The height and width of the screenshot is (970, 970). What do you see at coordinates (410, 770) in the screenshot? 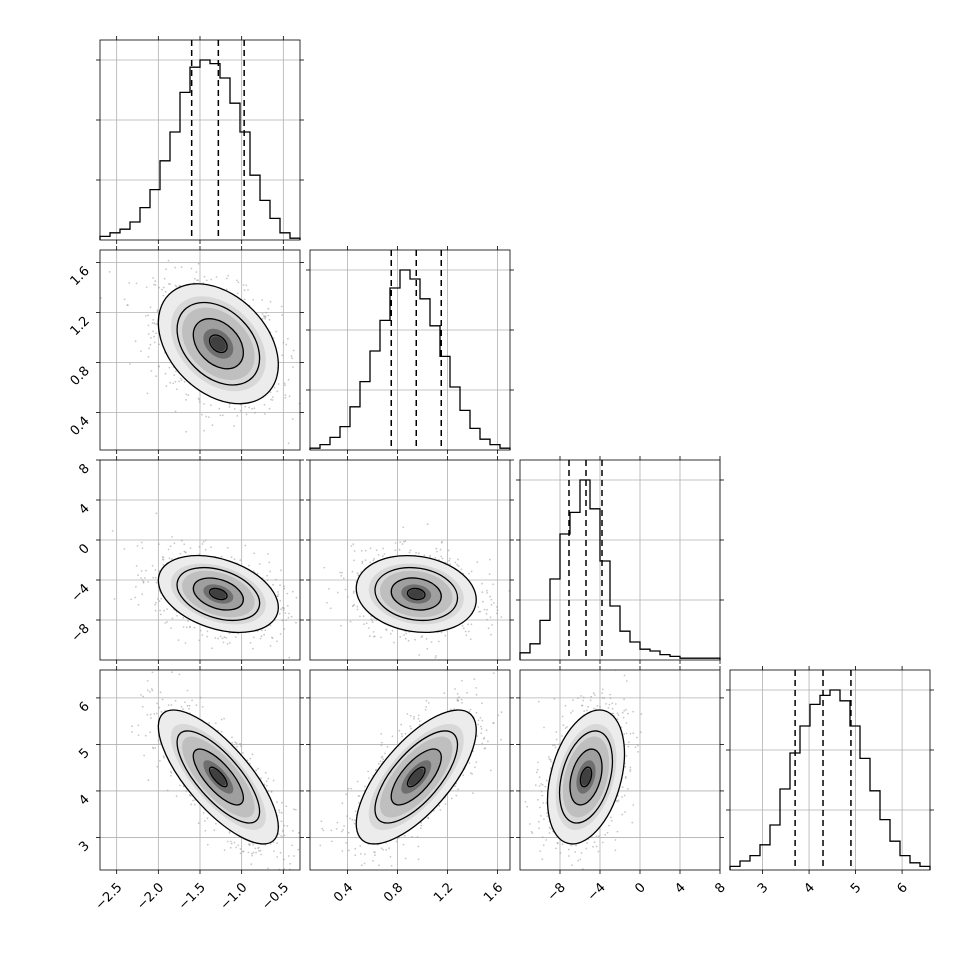
I see `panel-content` at bounding box center [410, 770].